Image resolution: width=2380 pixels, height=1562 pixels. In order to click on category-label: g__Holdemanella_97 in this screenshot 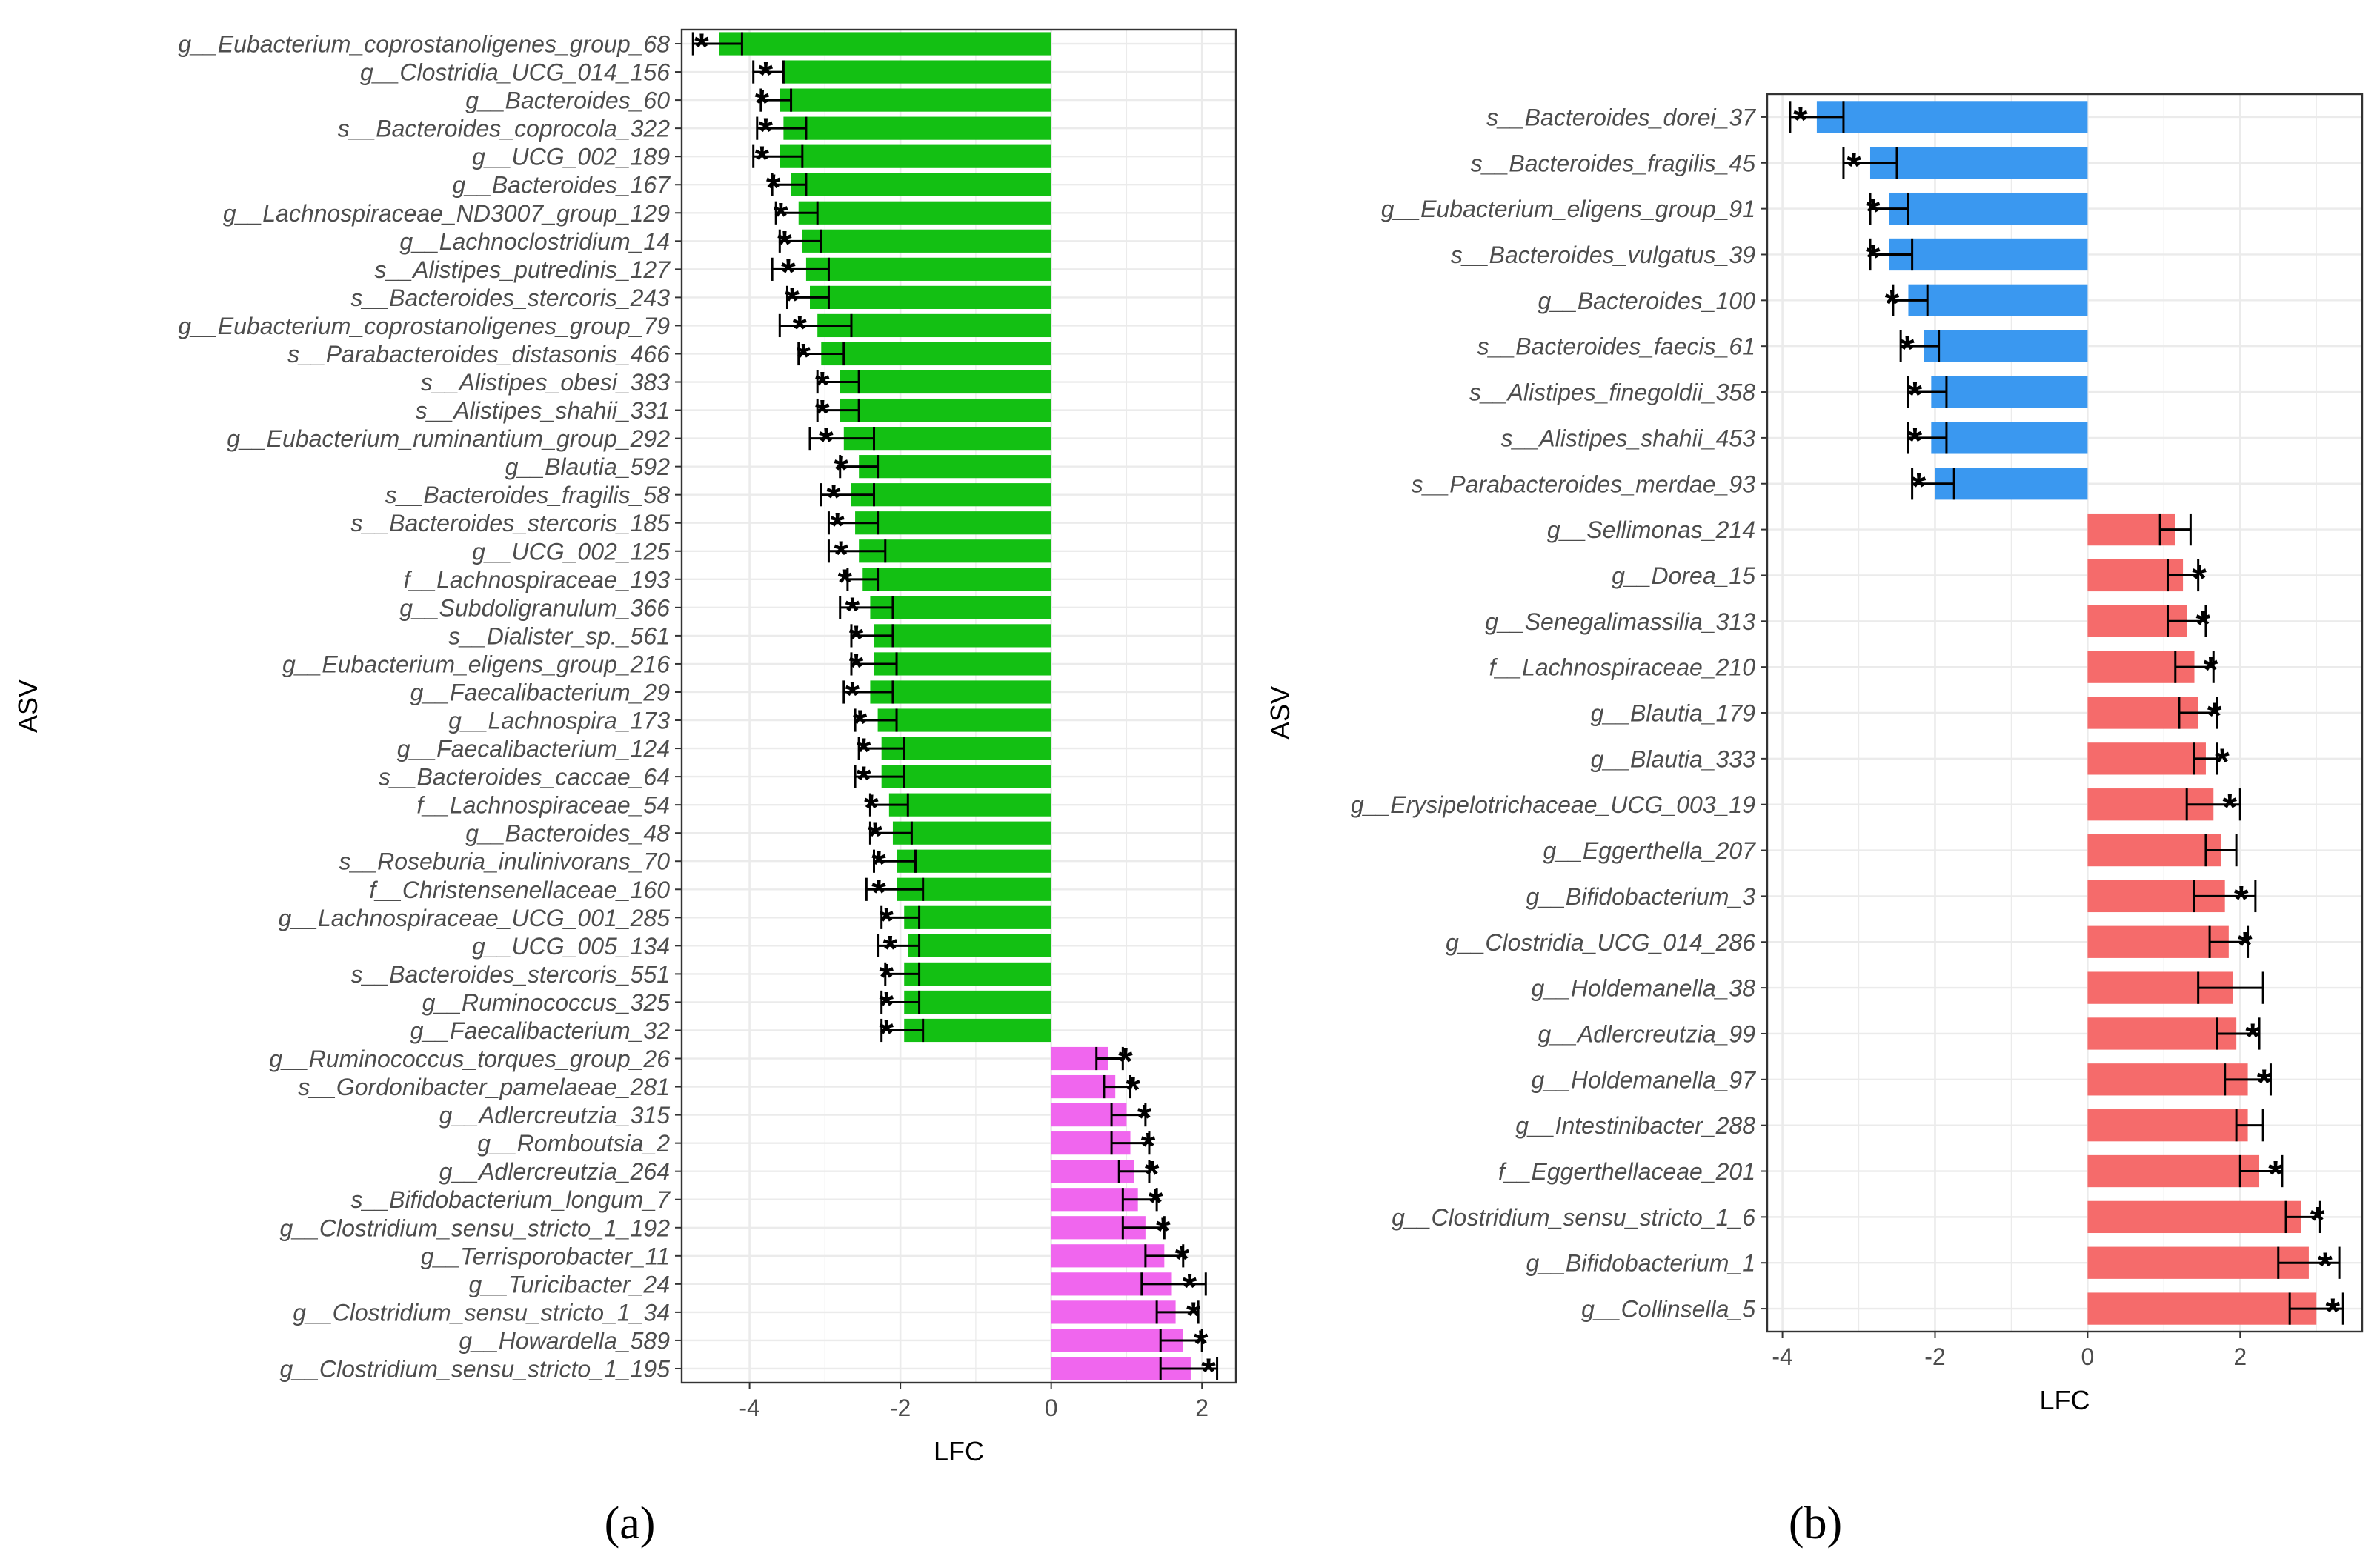, I will do `click(1644, 1079)`.